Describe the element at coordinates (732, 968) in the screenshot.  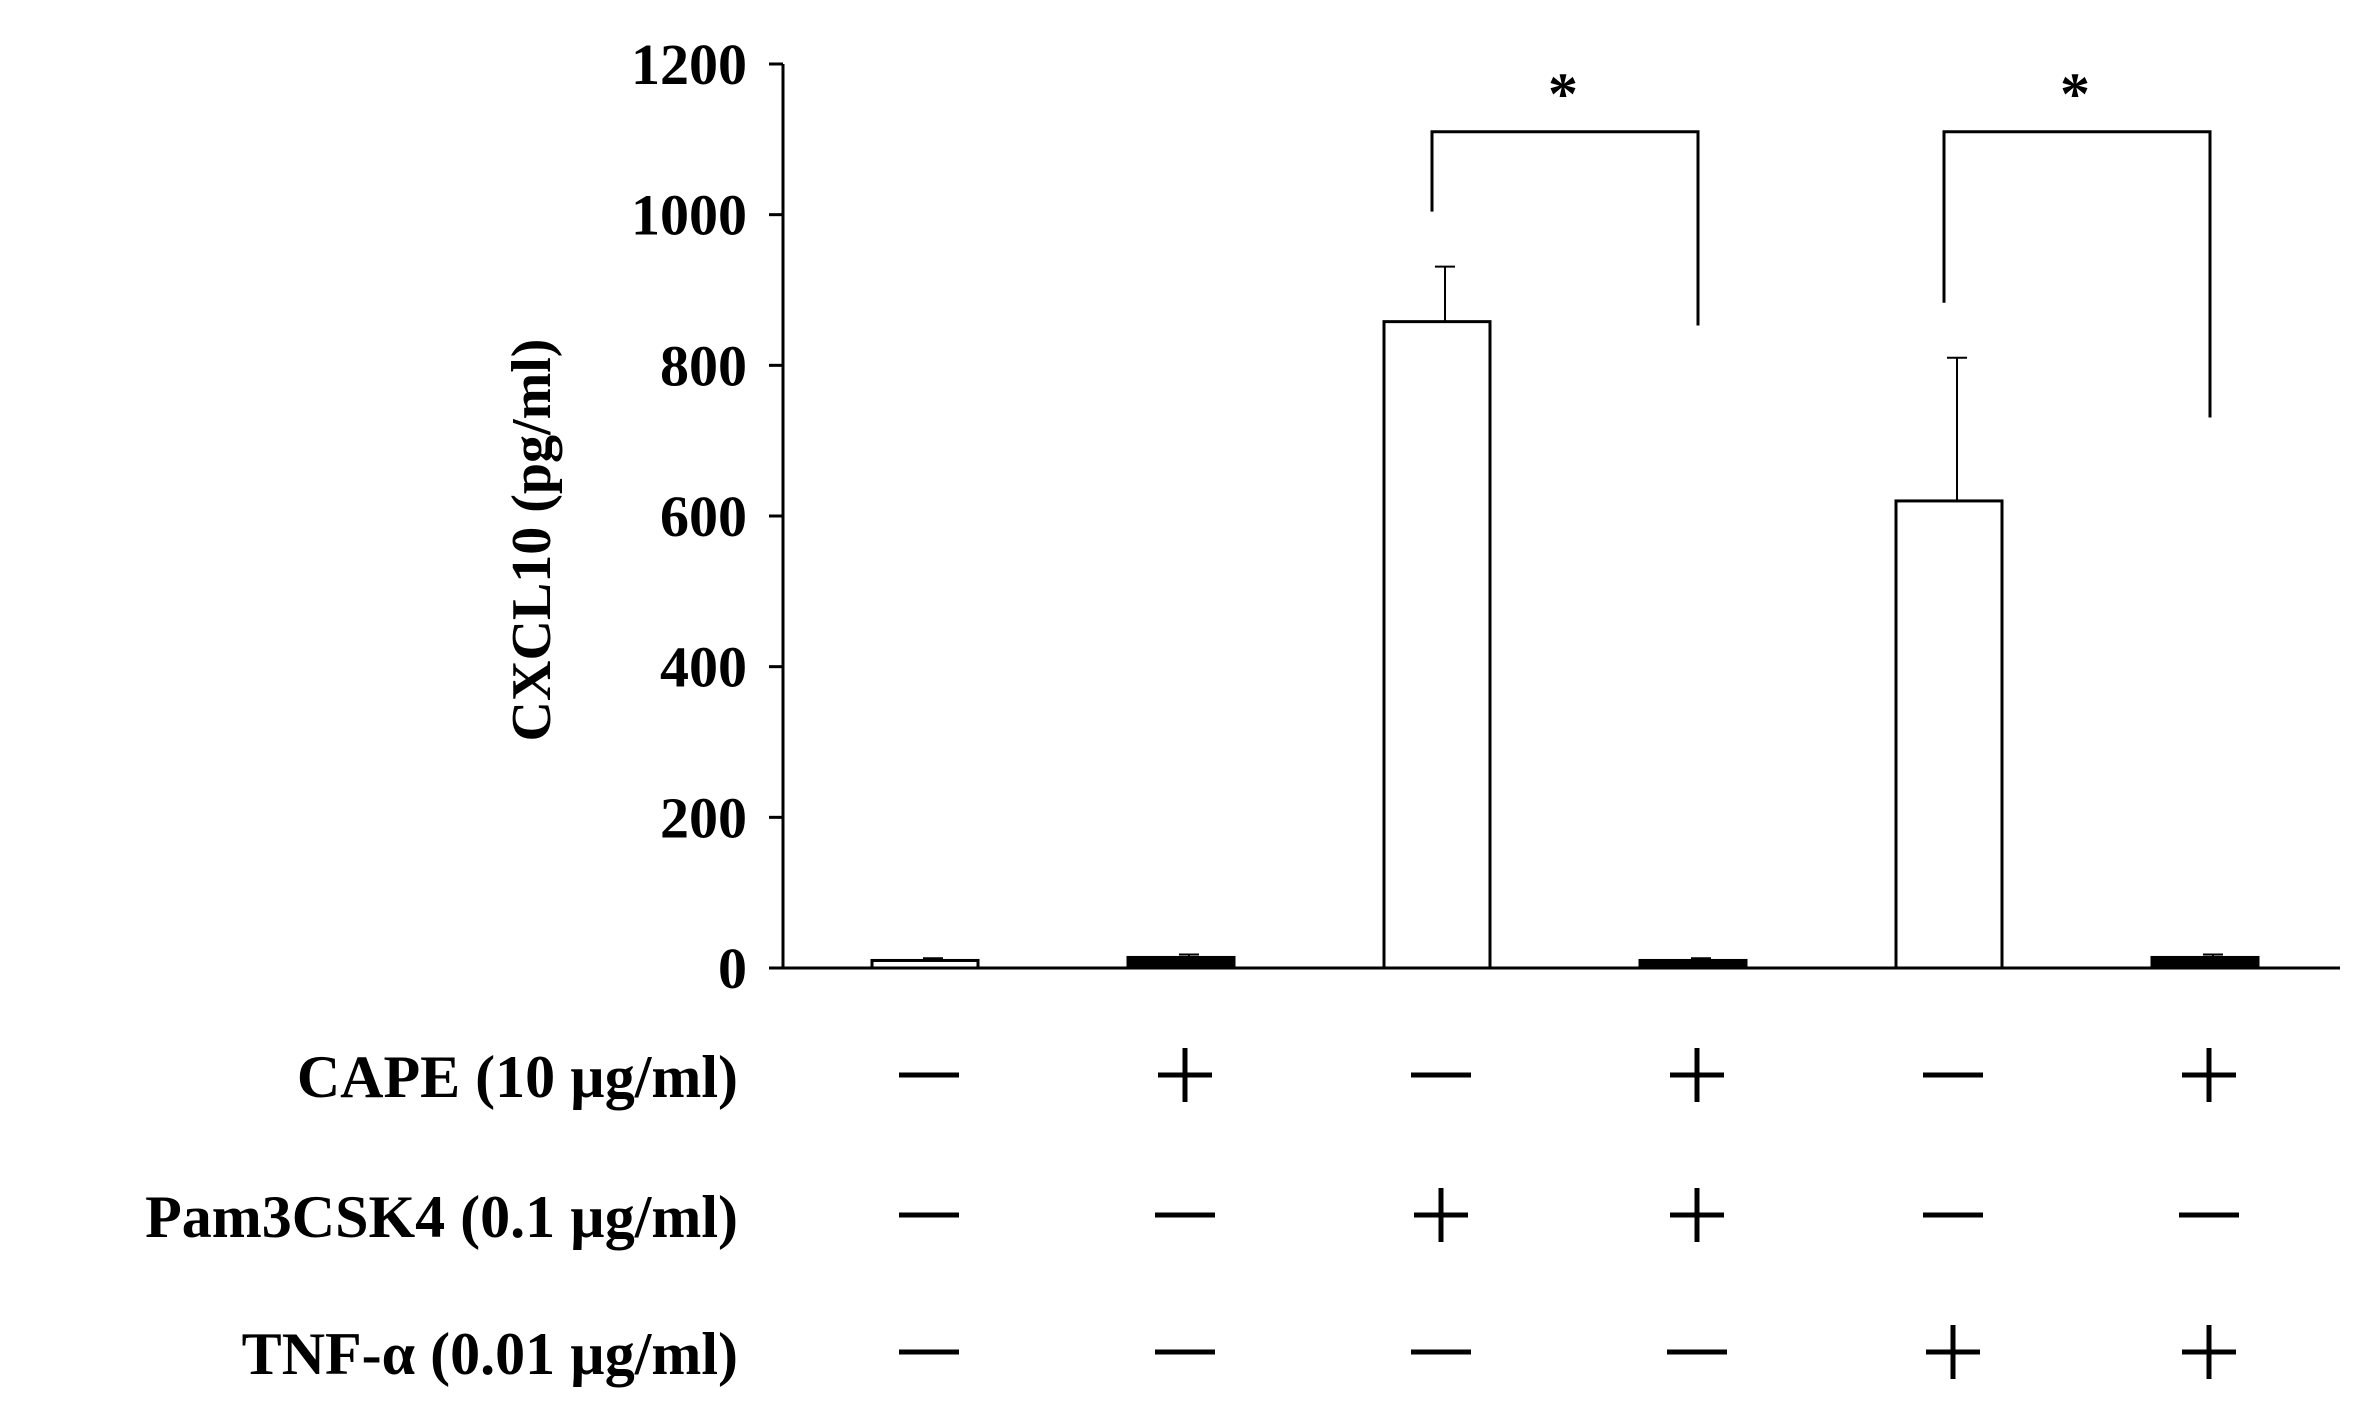
I see `y-tick-label: 0` at that location.